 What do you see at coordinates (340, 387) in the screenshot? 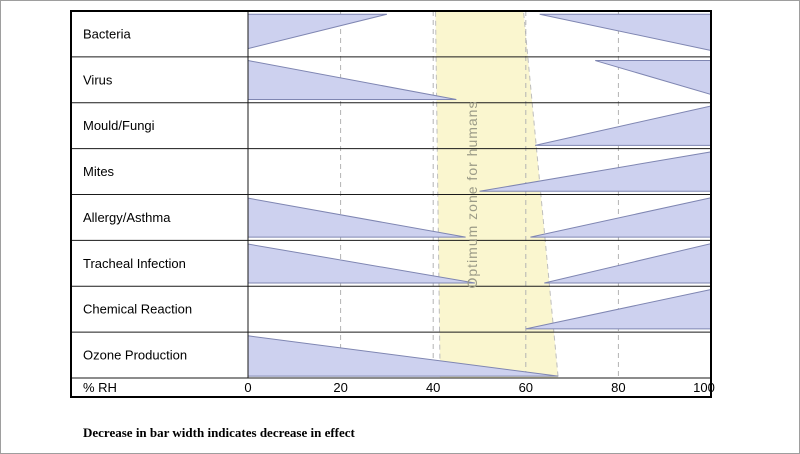
I see `axis-tick-label-20: 20` at bounding box center [340, 387].